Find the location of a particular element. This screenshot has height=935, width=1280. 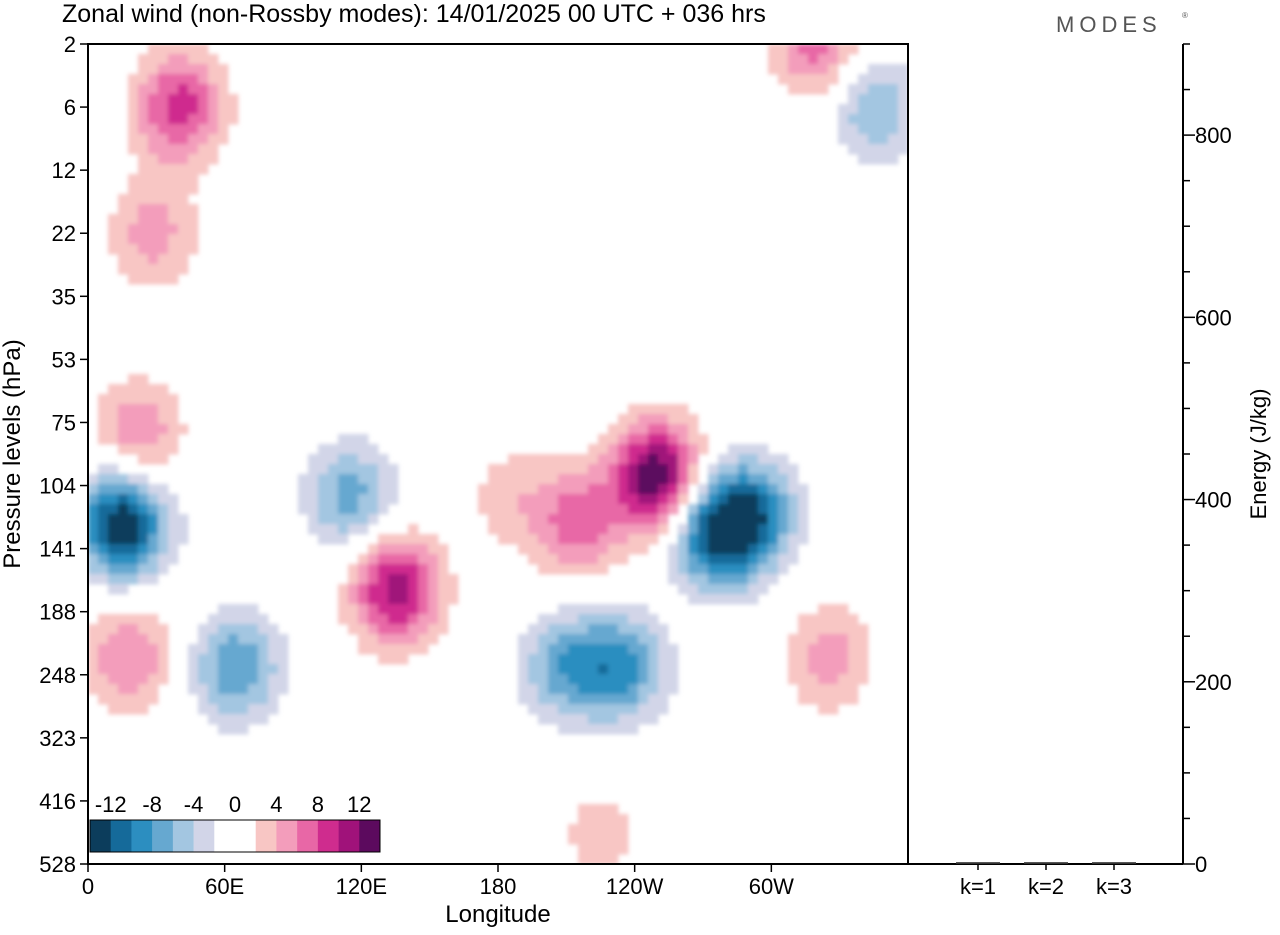

energy-bars: k=1 k=2 k=3 is located at coordinates (1046, 880).